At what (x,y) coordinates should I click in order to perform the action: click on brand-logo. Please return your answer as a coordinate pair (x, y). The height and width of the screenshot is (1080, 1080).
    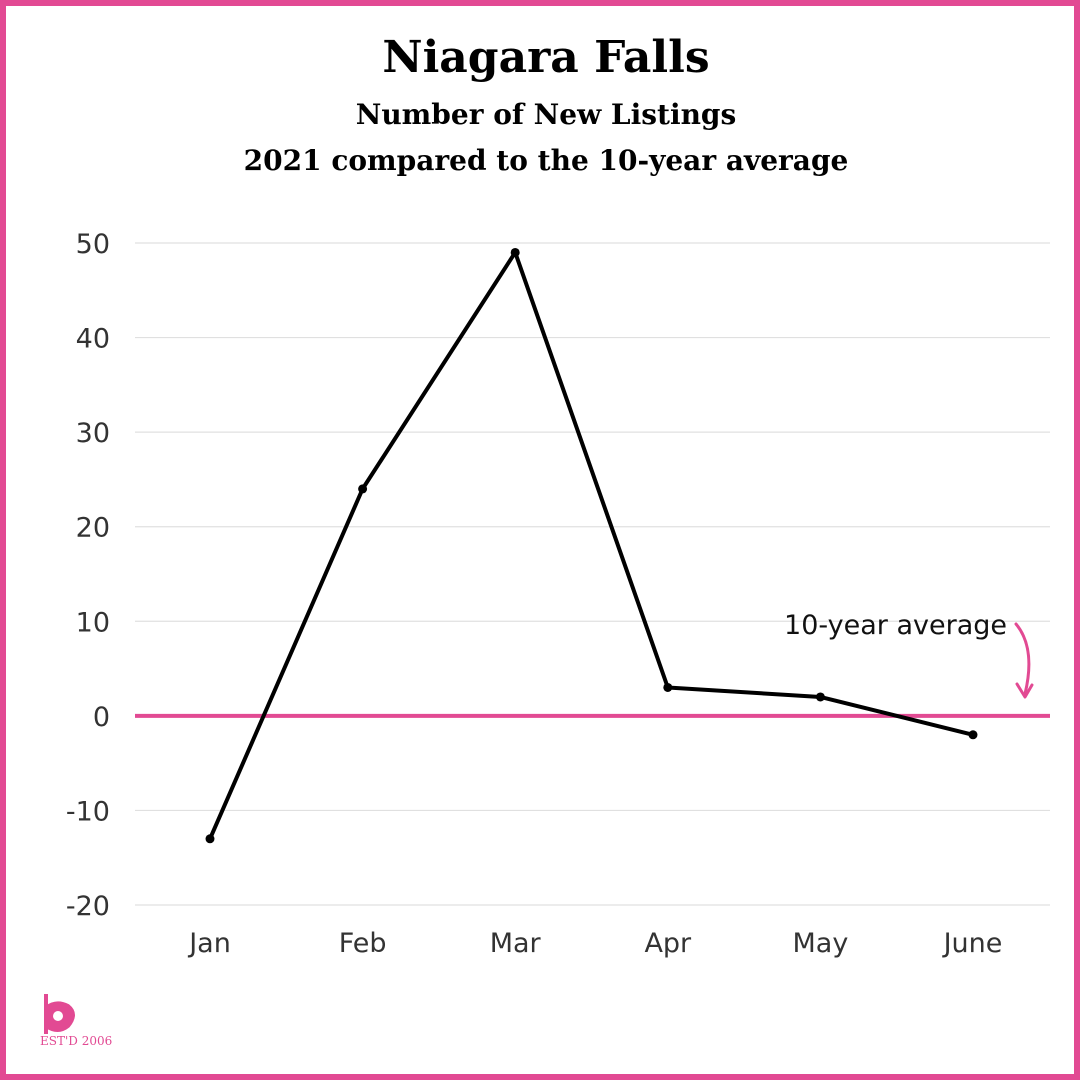
    Looking at the image, I should click on (59, 1014).